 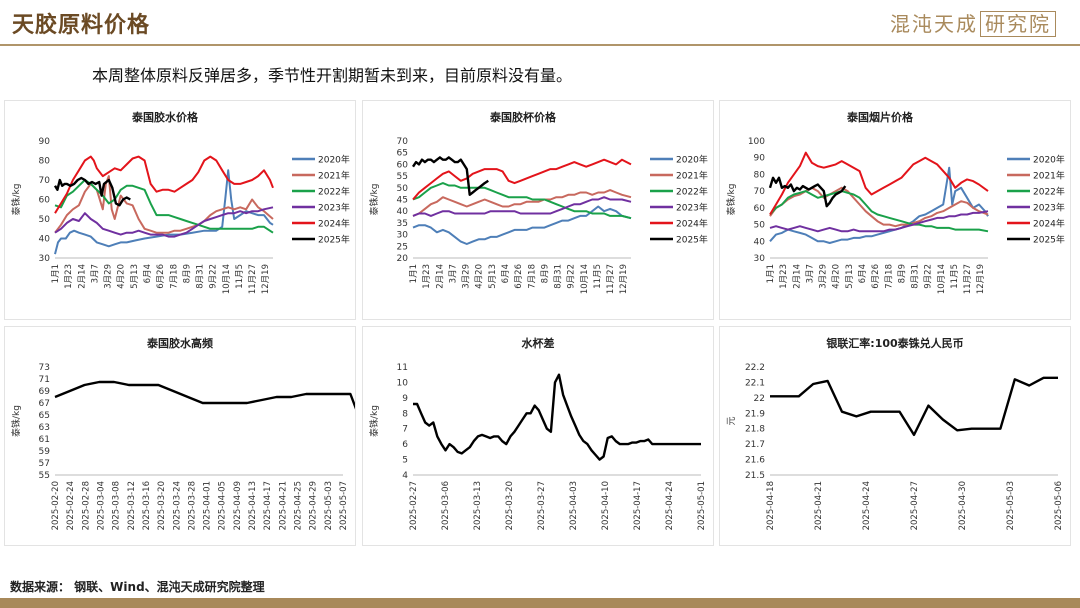 What do you see at coordinates (760, 226) in the screenshot?
I see `y-tick-label-sheet-2: 50` at bounding box center [760, 226].